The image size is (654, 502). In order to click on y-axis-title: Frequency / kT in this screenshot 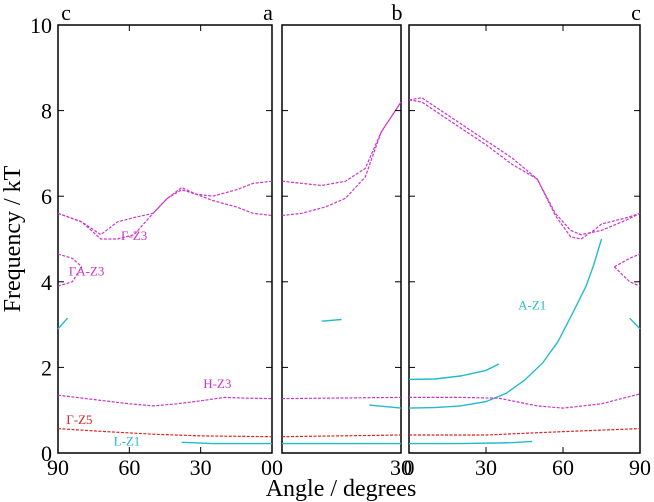, I will do `click(13, 238)`.